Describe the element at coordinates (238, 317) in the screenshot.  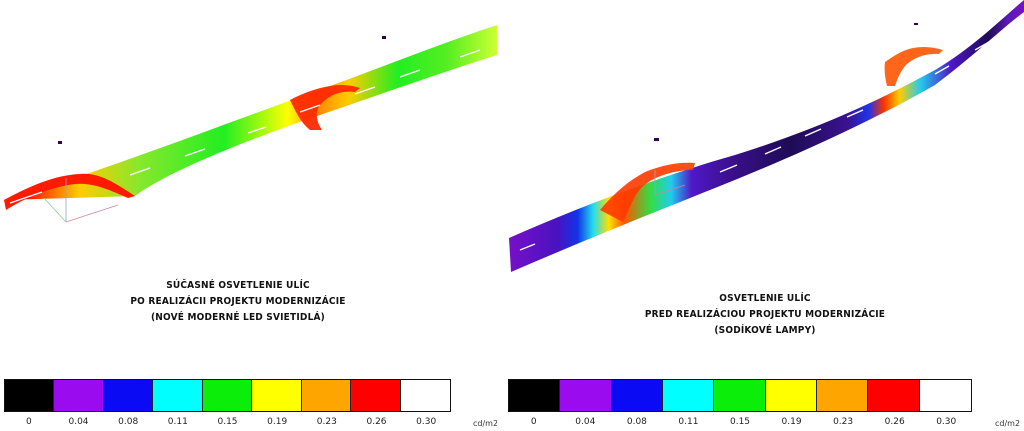
I see `left-caption-line-3: (NOVÉ MODERNÉ LED SVIETIDLÁ)` at that location.